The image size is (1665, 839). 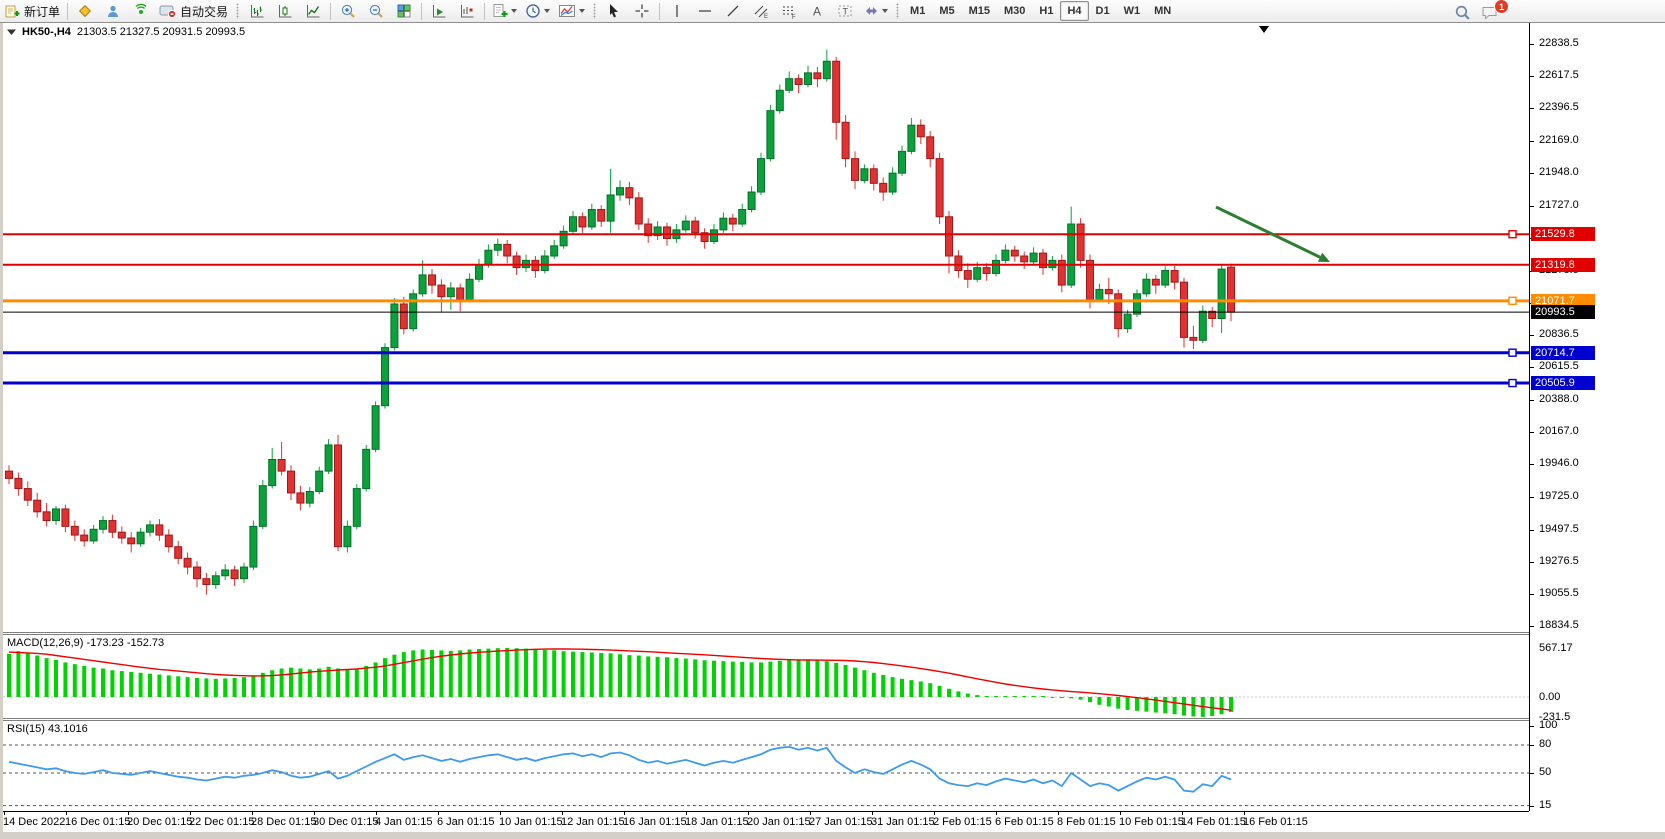 What do you see at coordinates (32, 11) in the screenshot?
I see `new-order-button: 新订单` at bounding box center [32, 11].